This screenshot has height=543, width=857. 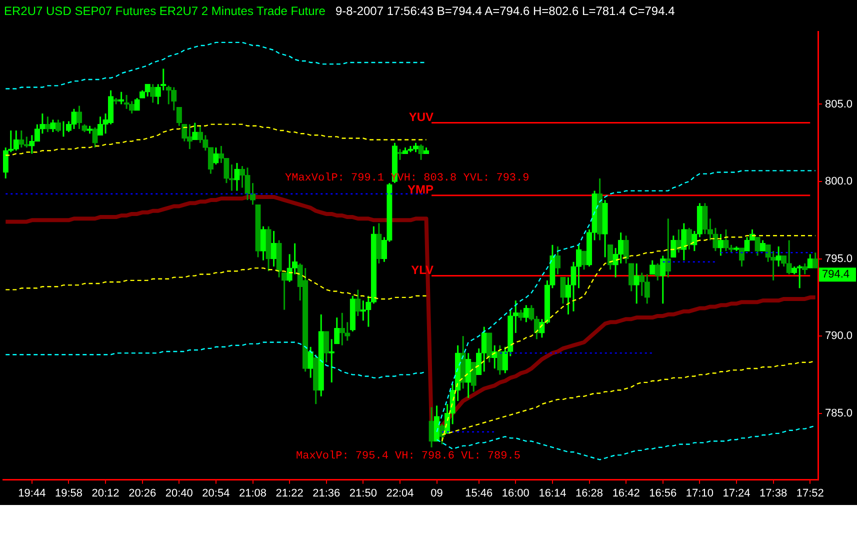 I want to click on x-tick-label: 16:14, so click(x=552, y=493).